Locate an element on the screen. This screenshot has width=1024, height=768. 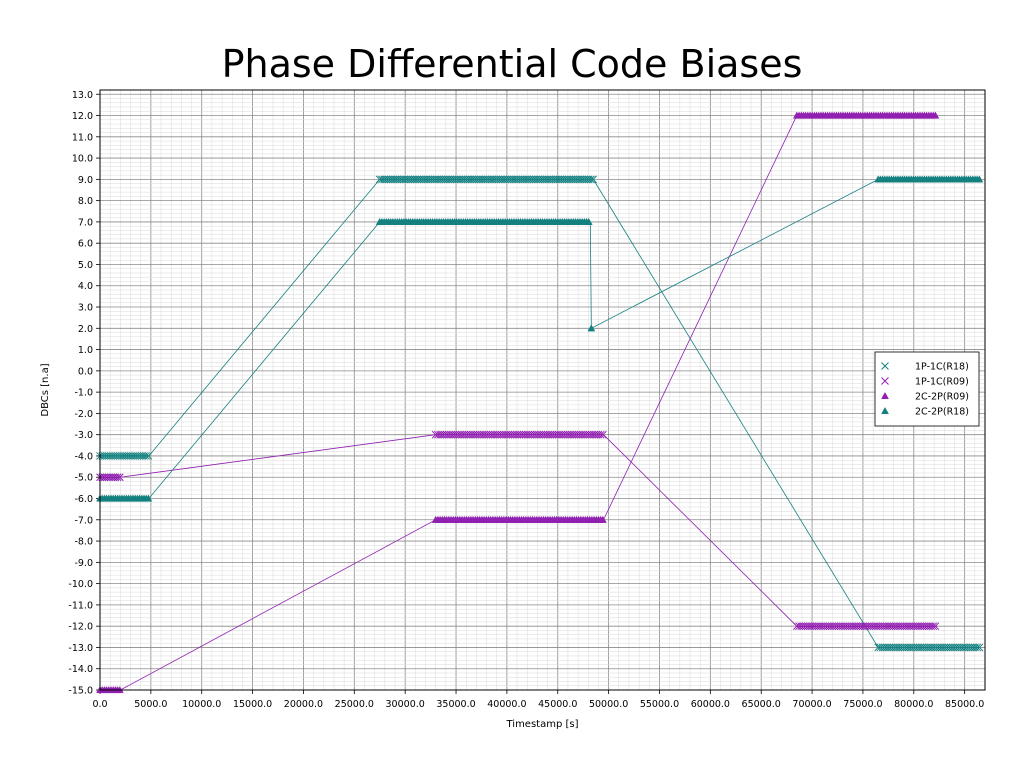
y-tick-label: 10.0 is located at coordinates (82, 159).